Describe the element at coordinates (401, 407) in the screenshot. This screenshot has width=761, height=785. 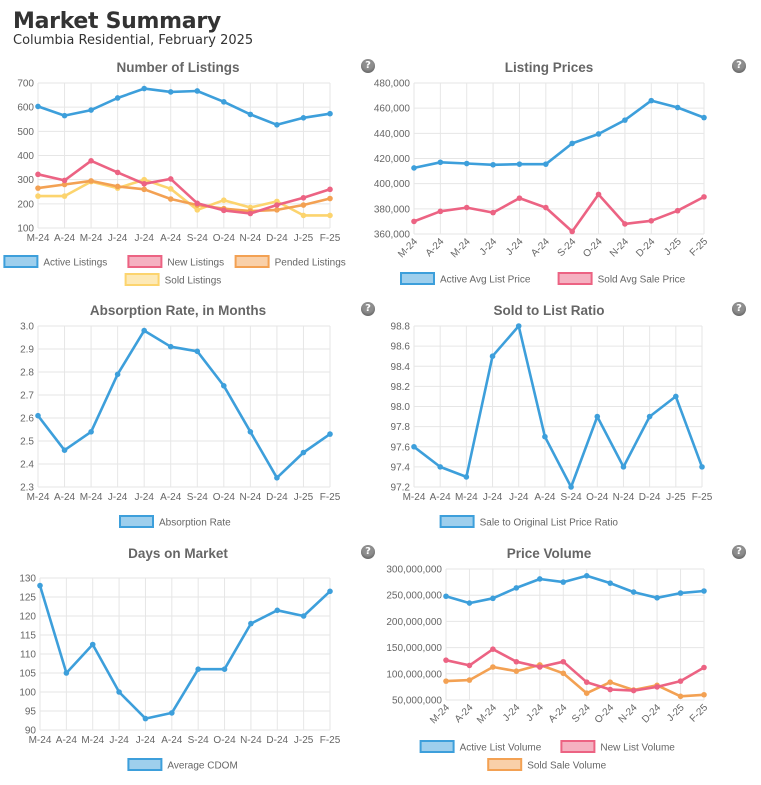
I see `y-tick-label: 98.0` at that location.